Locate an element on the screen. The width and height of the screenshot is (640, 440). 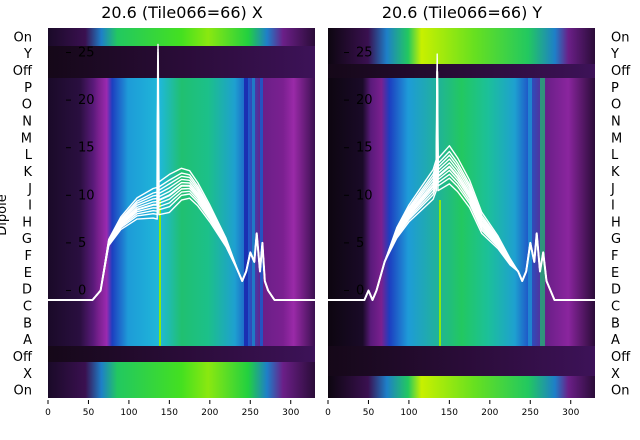
chart-title-y: 20.6 (Tile066=66) Y is located at coordinates (462, 12).